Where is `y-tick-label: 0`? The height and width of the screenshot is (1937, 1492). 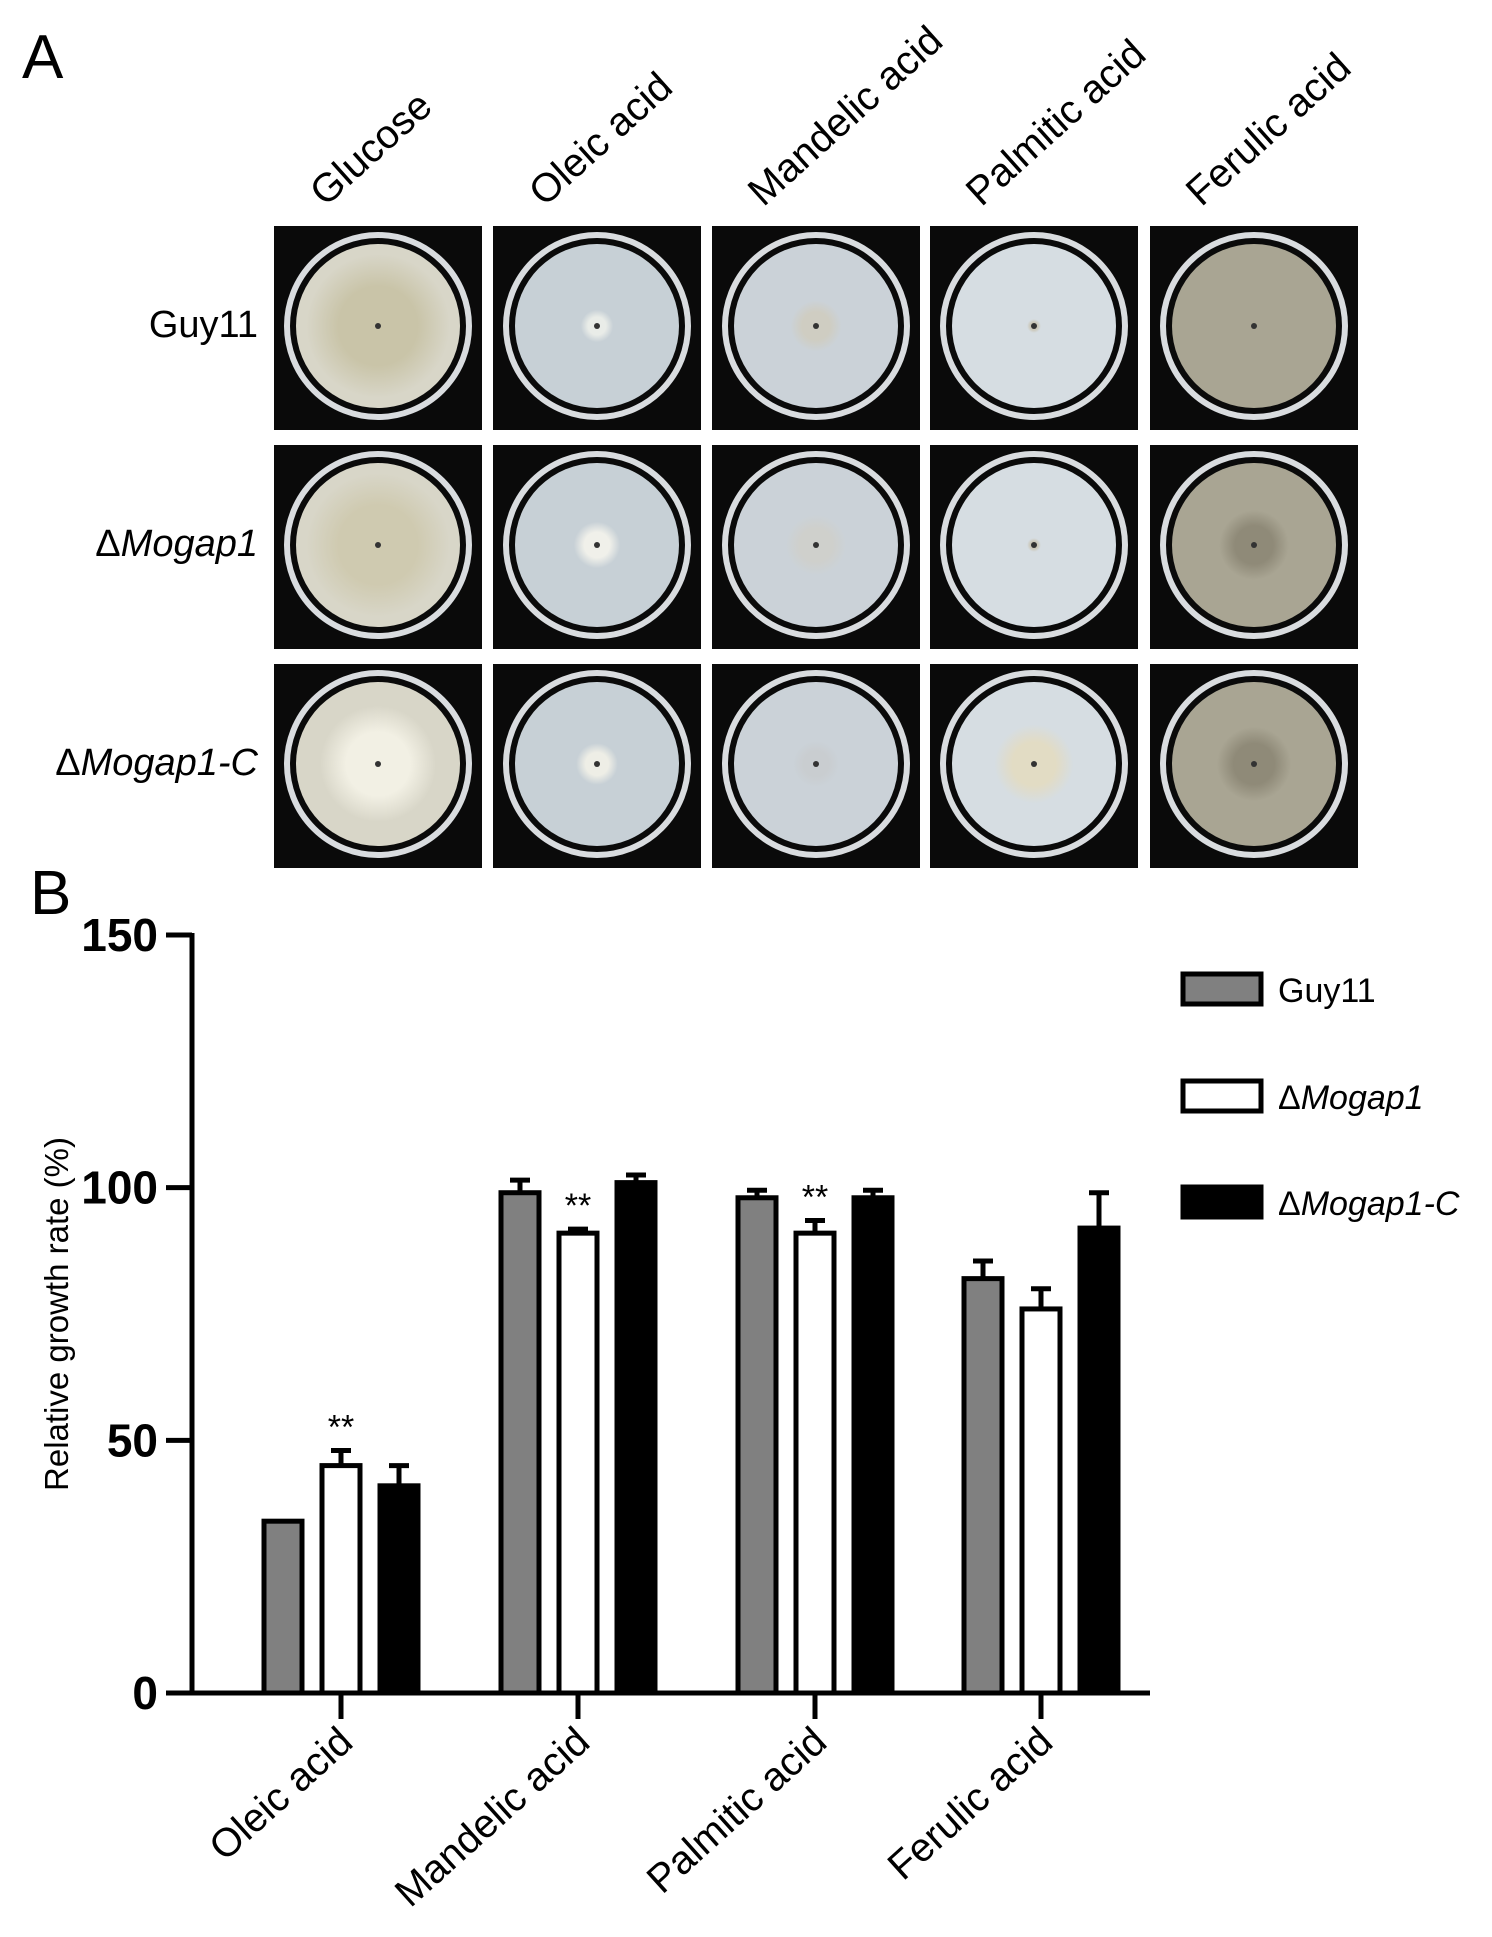
y-tick-label: 0 is located at coordinates (145, 1693).